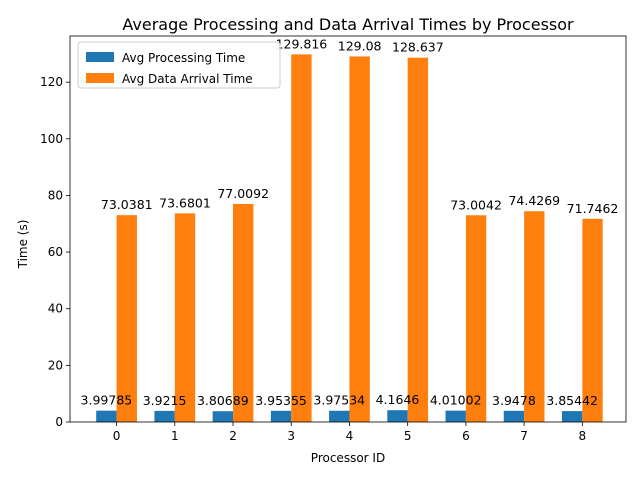 Image resolution: width=640 pixels, height=485 pixels. Describe the element at coordinates (339, 400) in the screenshot. I see `data-label: 3.97534` at that location.